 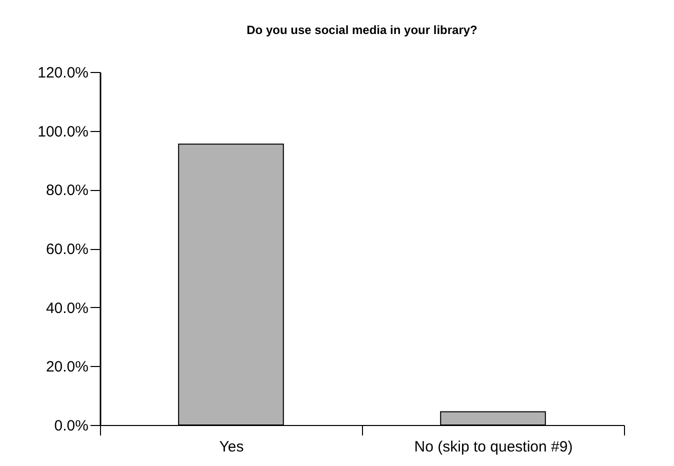 I want to click on y-tick-label: 20.0%, so click(x=67, y=367).